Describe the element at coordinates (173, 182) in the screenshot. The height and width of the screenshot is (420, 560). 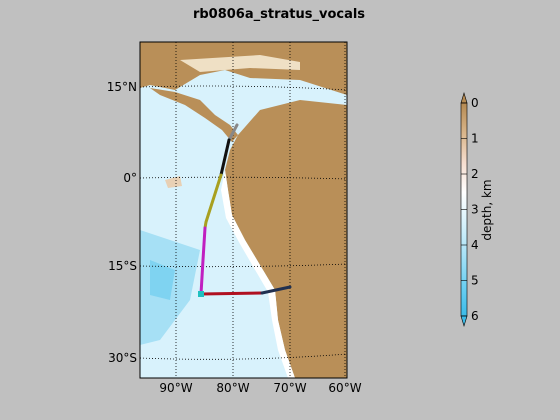
I see `islands` at that location.